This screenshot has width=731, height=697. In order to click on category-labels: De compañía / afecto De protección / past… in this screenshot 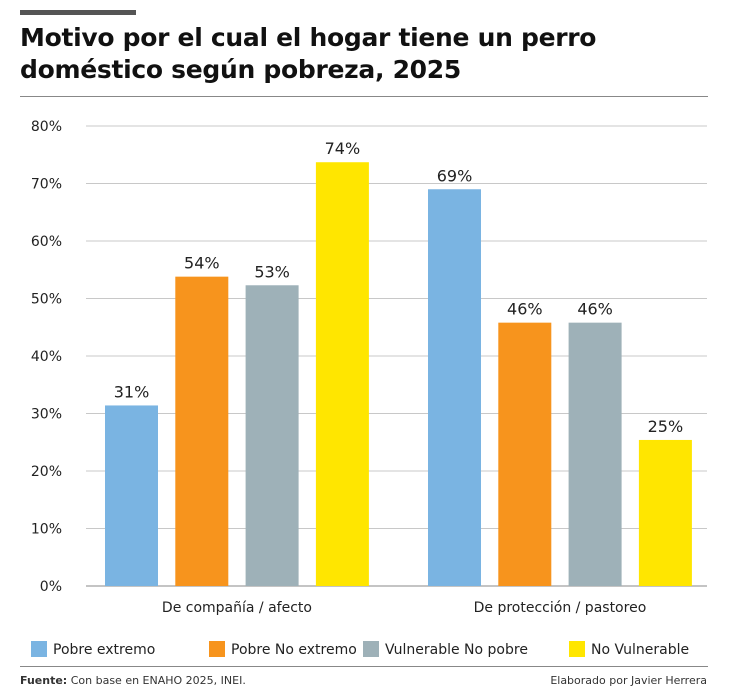, I will do `click(404, 608)`.